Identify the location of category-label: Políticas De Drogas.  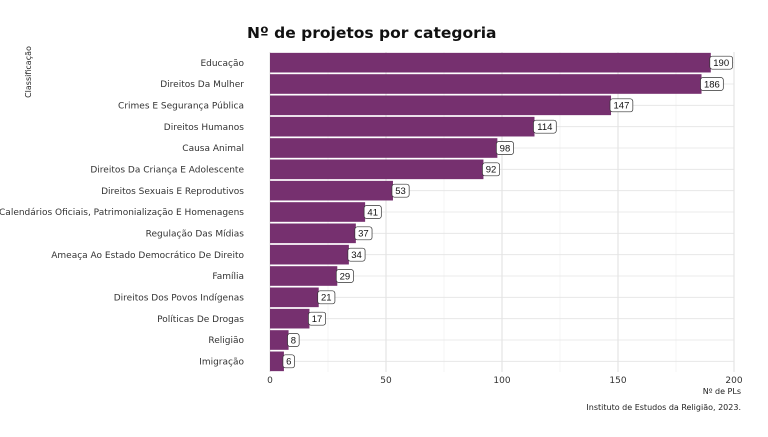
(200, 320).